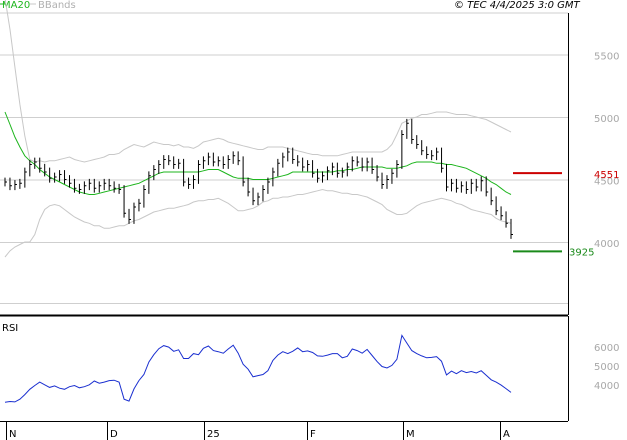  Describe the element at coordinates (313, 434) in the screenshot. I see `time-axis-label: F` at that location.